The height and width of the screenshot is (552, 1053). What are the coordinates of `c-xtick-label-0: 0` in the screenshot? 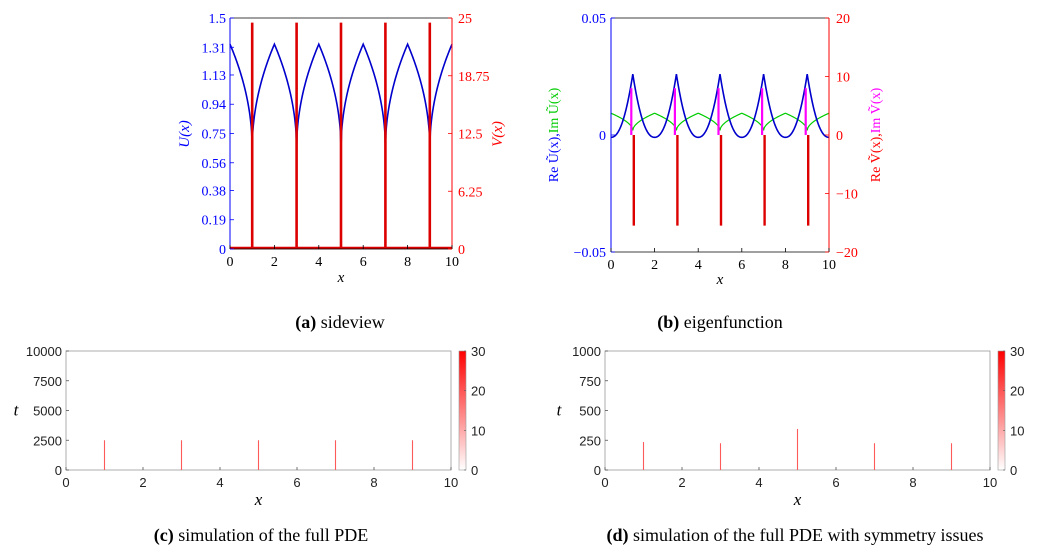 It's located at (65, 482).